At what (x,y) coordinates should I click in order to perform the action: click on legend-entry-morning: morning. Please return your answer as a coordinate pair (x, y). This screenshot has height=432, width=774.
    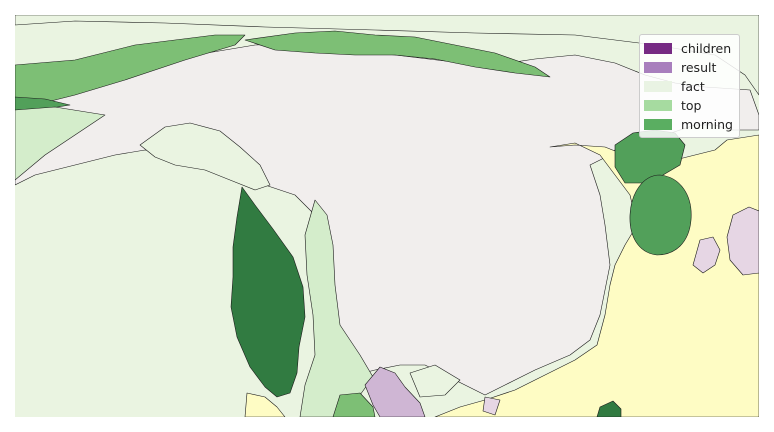
    Looking at the image, I should click on (688, 124).